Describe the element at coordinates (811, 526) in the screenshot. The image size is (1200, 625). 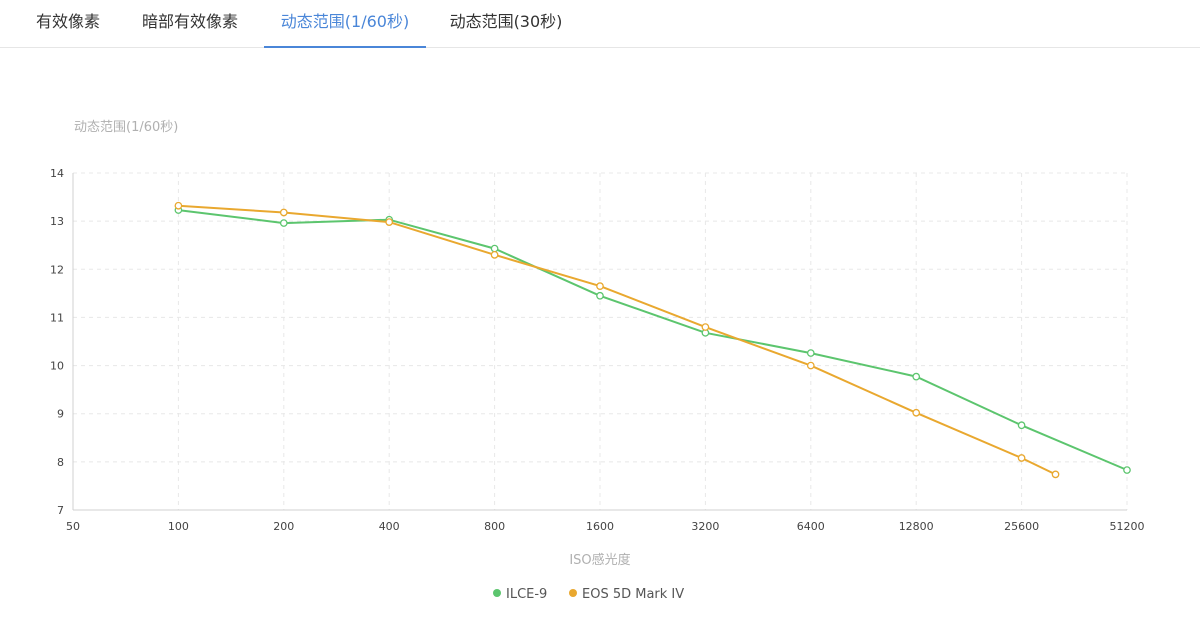
I see `x-tick-label: 6400` at that location.